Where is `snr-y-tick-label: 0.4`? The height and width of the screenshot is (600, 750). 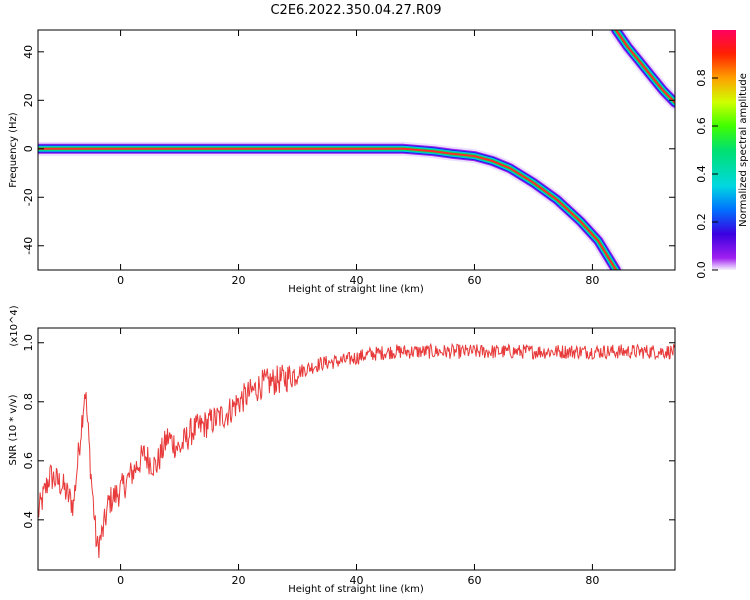 snr-y-tick-label: 0.4 is located at coordinates (28, 520).